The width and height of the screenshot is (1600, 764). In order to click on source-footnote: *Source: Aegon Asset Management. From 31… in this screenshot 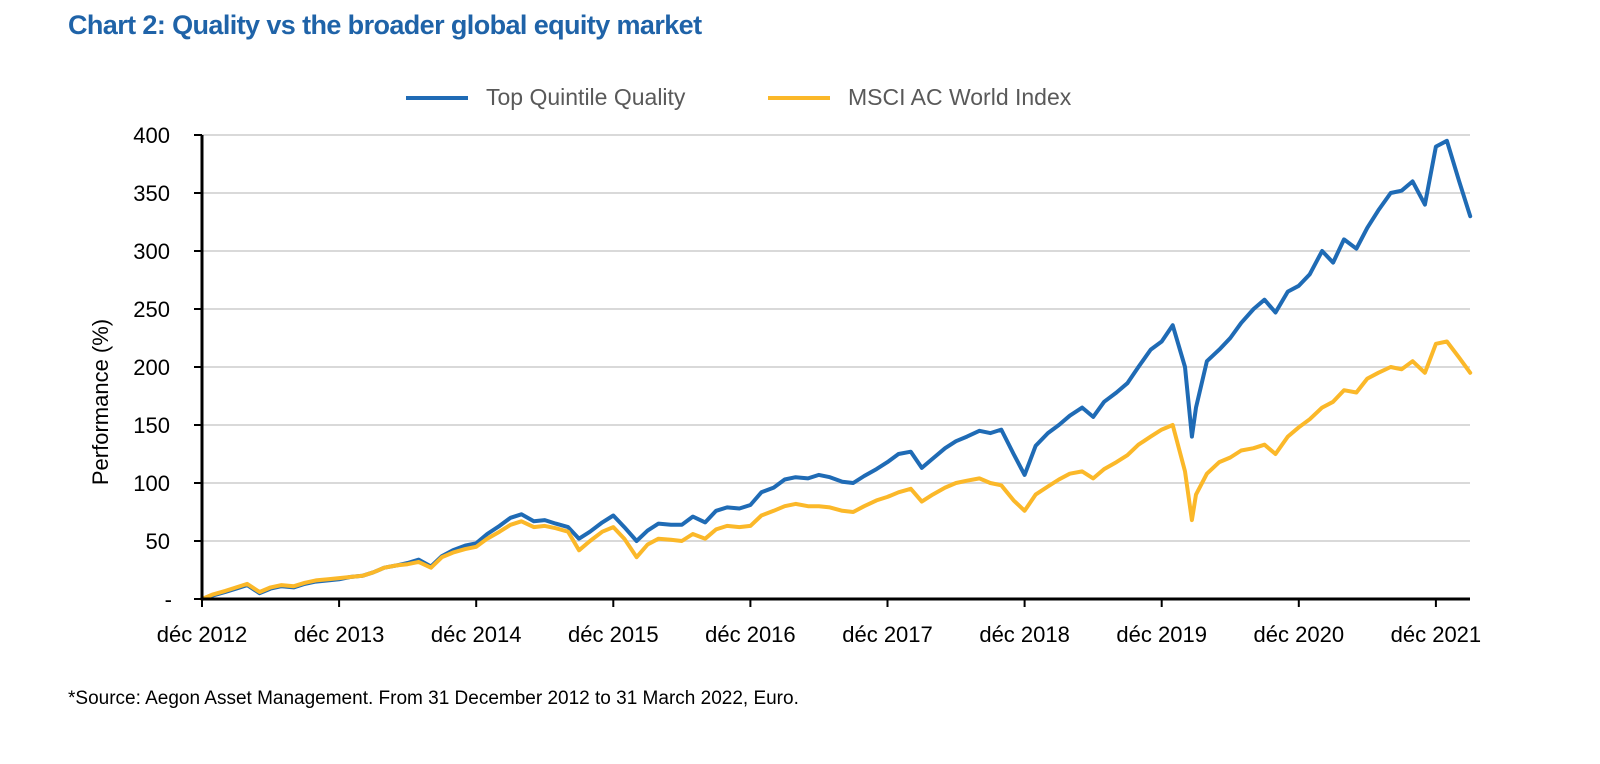, I will do `click(433, 698)`.